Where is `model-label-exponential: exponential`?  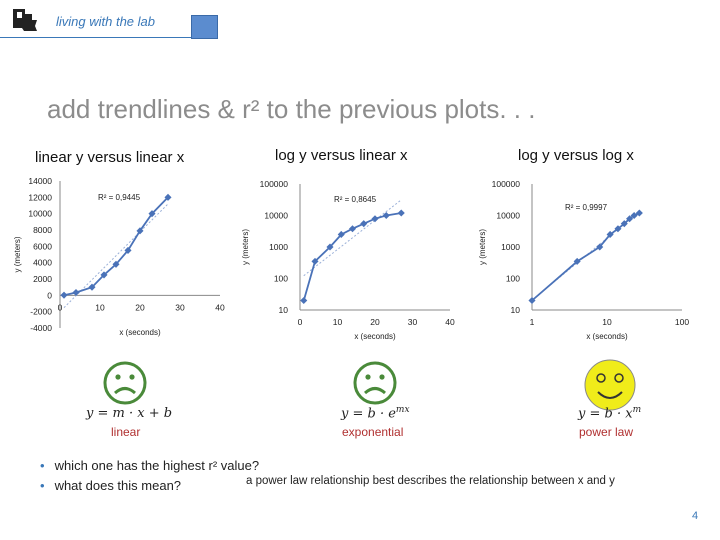 model-label-exponential: exponential is located at coordinates (373, 432).